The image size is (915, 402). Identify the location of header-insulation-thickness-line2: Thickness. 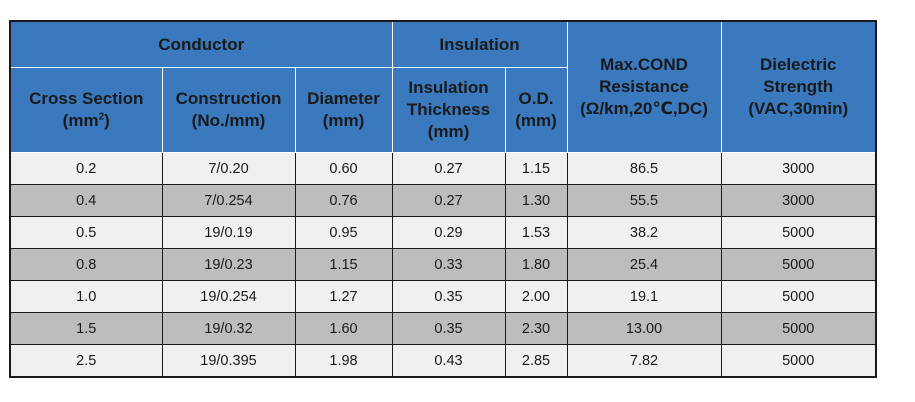
(448, 109).